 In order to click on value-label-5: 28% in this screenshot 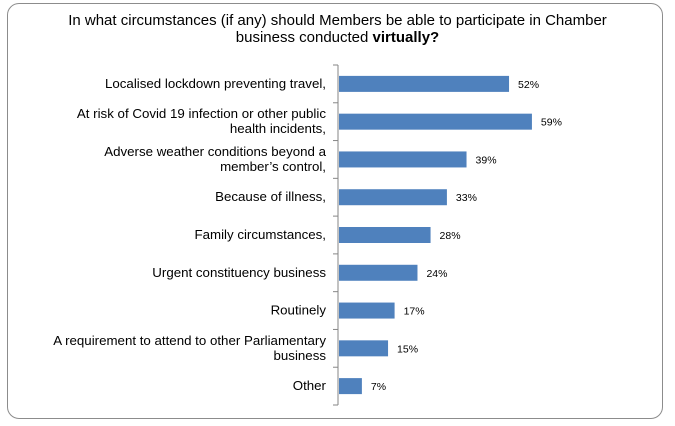, I will do `click(450, 236)`.